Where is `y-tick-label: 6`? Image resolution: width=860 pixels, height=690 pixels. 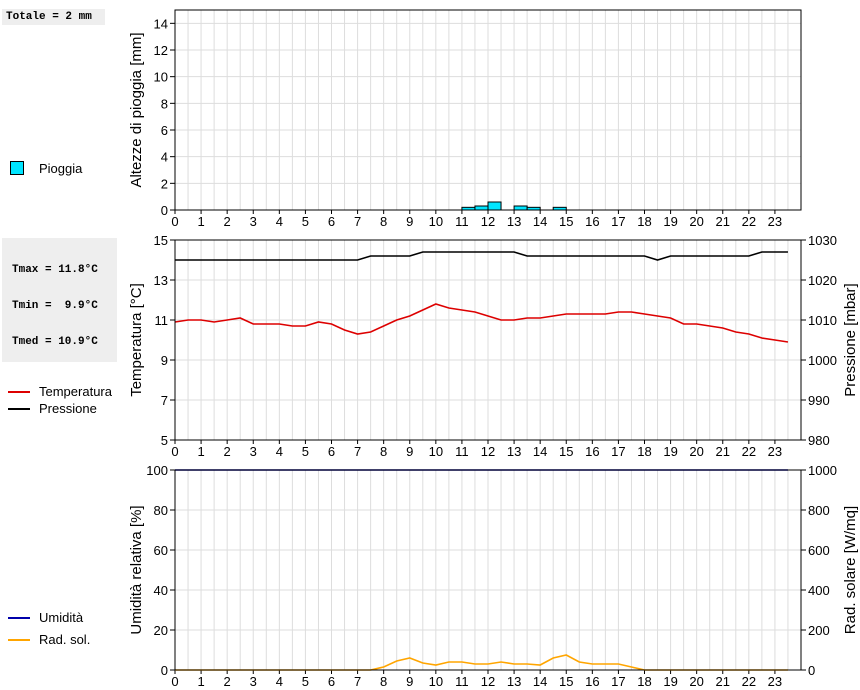 y-tick-label: 6 is located at coordinates (164, 130).